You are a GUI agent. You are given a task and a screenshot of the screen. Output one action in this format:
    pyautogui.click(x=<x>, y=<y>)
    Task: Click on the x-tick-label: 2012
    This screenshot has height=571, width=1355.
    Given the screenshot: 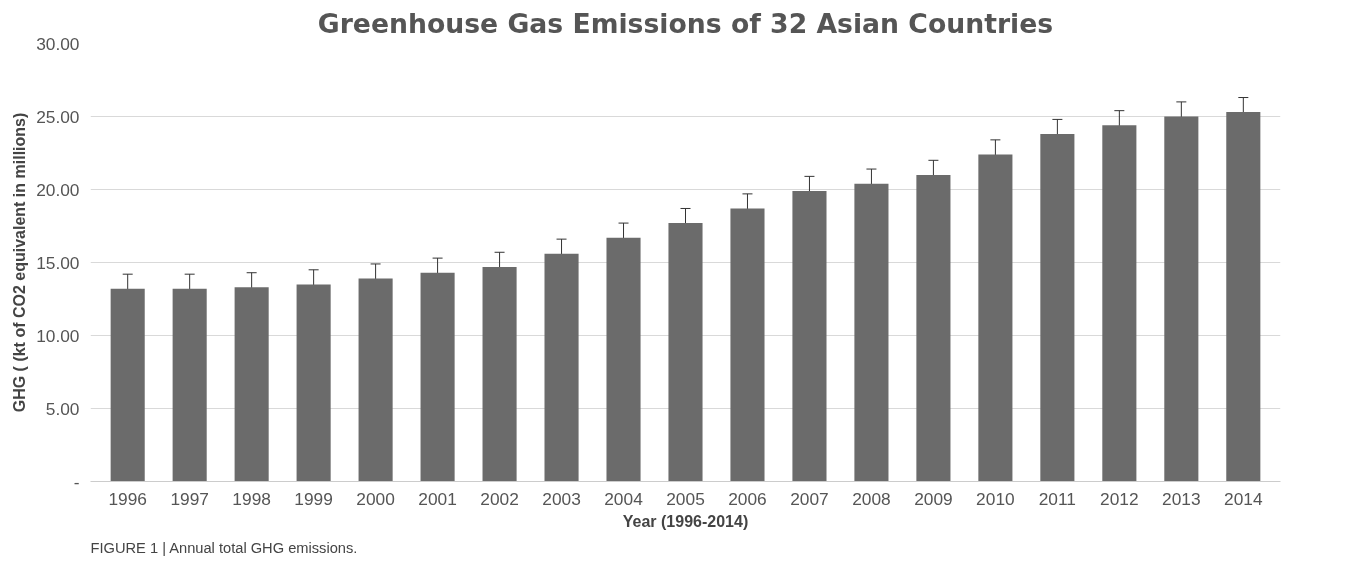 What is the action you would take?
    pyautogui.click(x=1119, y=498)
    